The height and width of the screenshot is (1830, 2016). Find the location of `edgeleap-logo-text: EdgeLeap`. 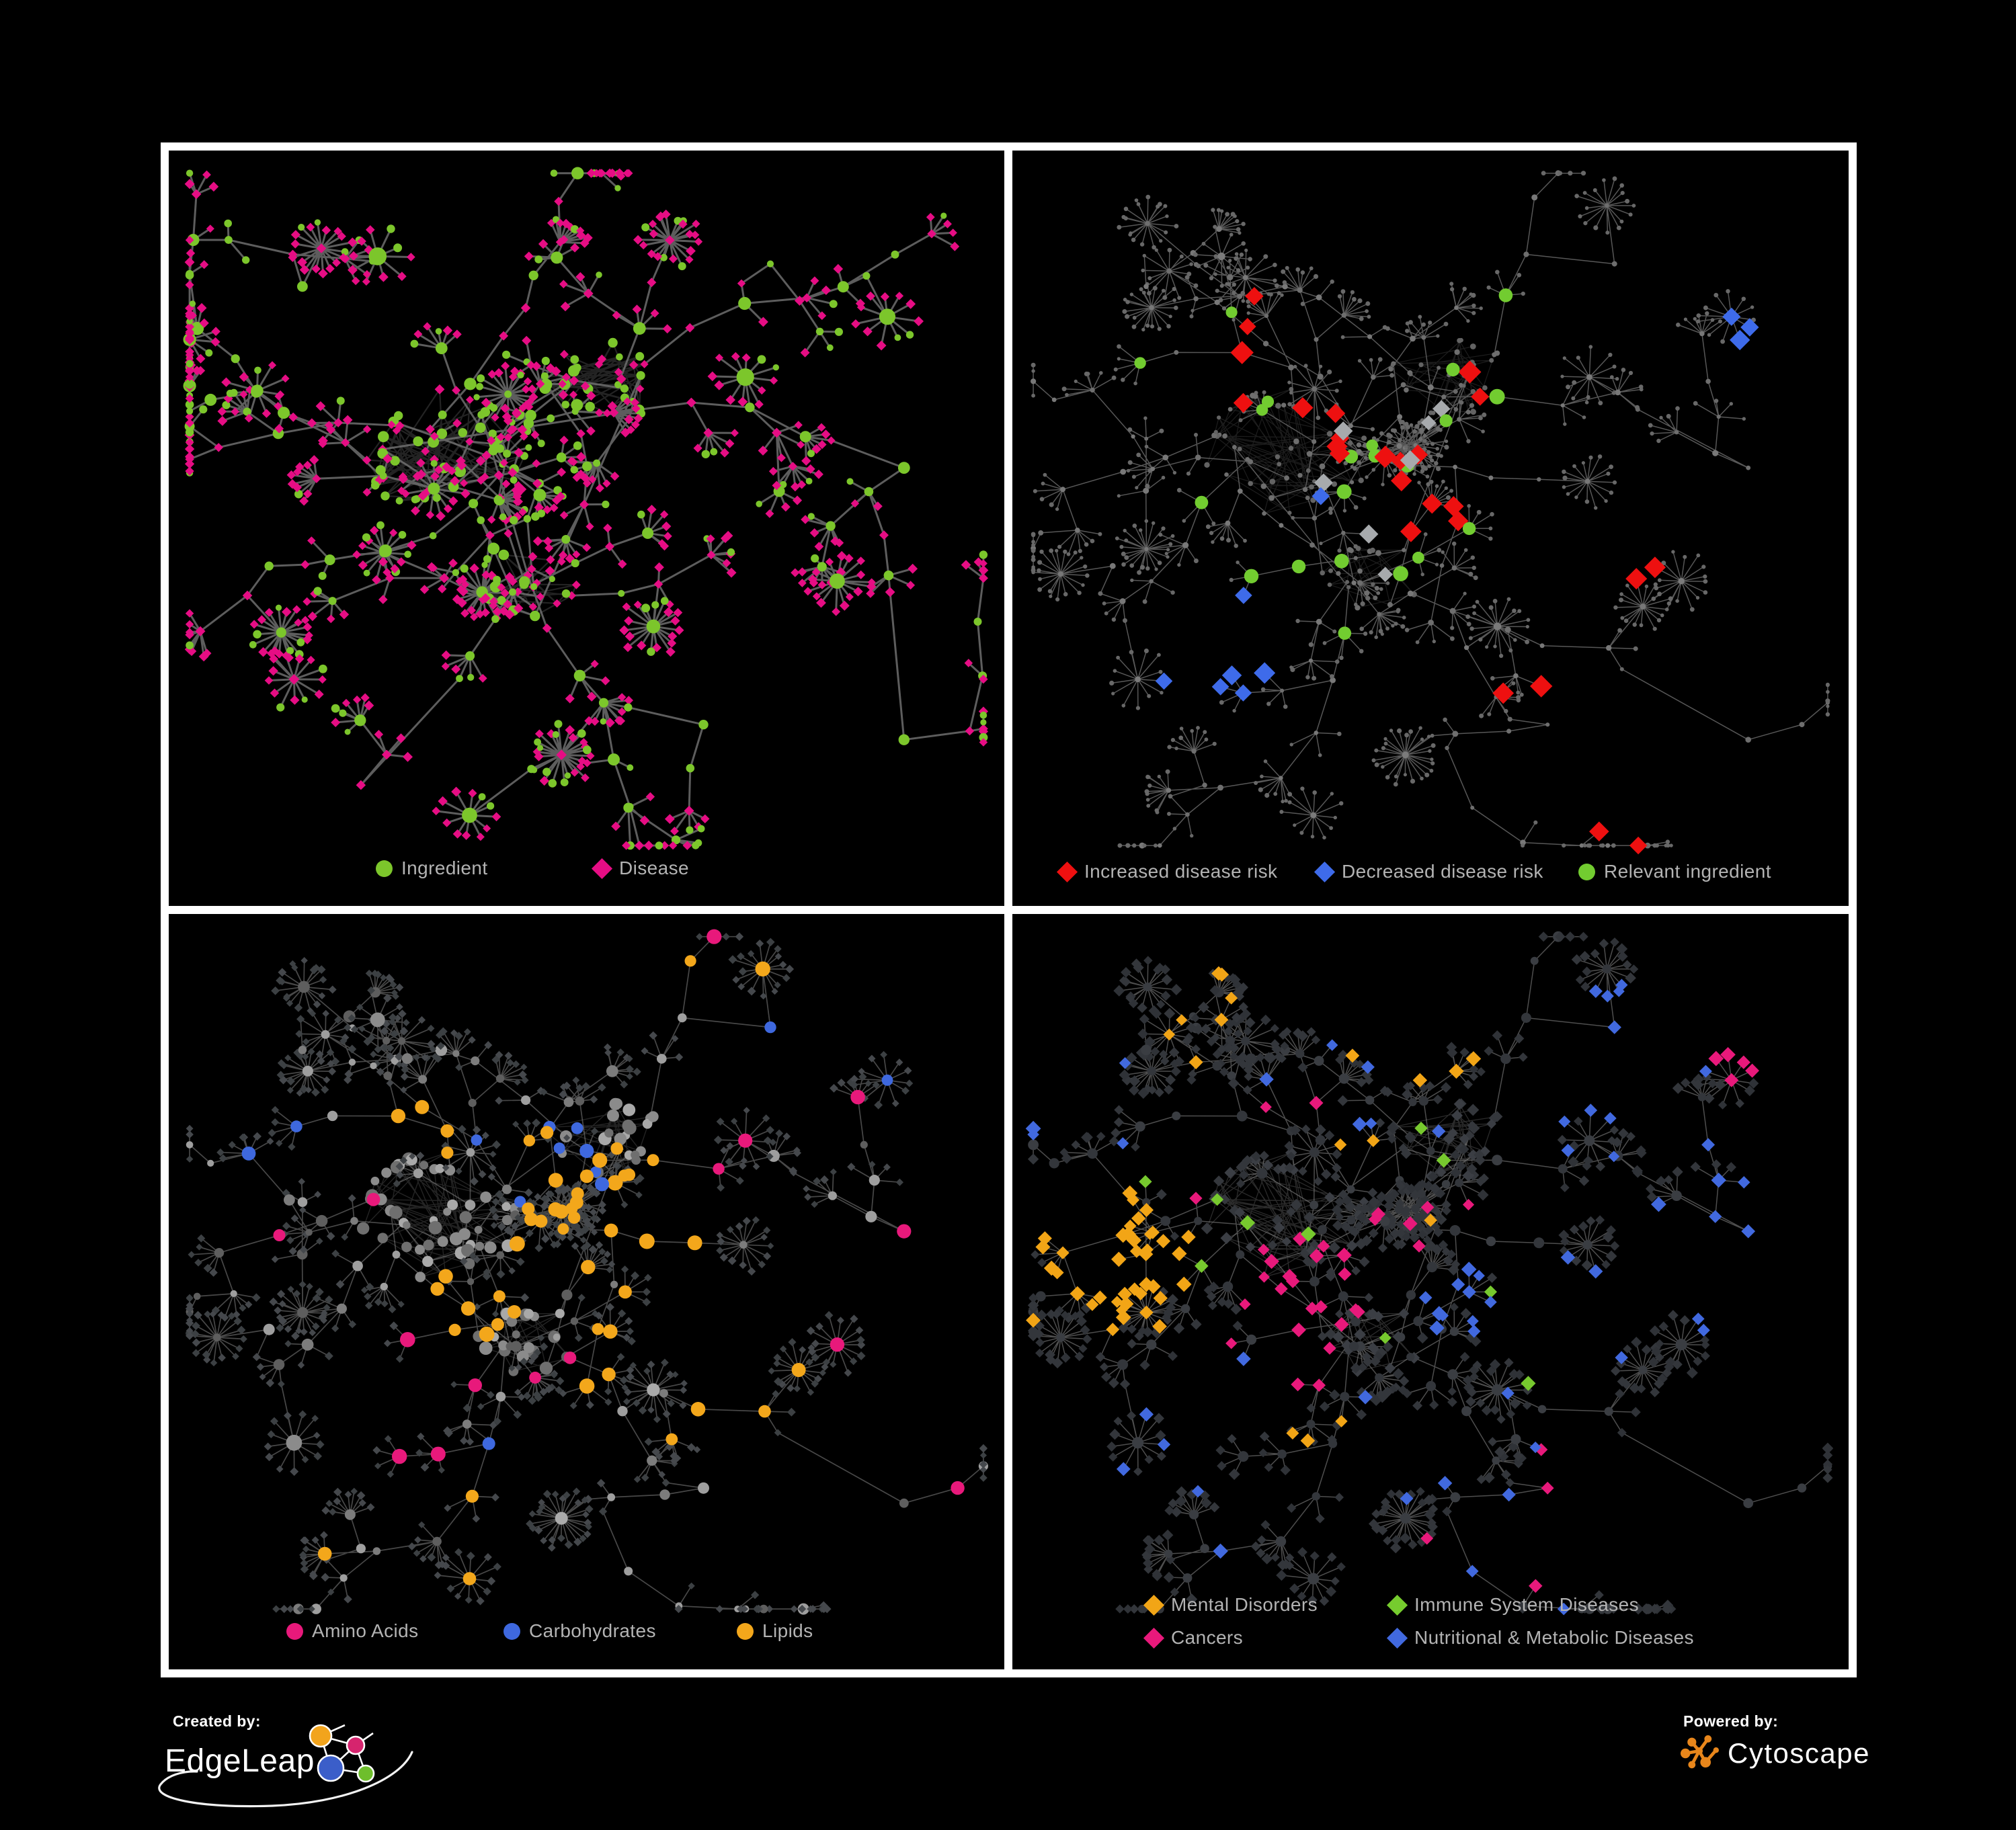

edgeleap-logo-text: EdgeLeap is located at coordinates (240, 1761).